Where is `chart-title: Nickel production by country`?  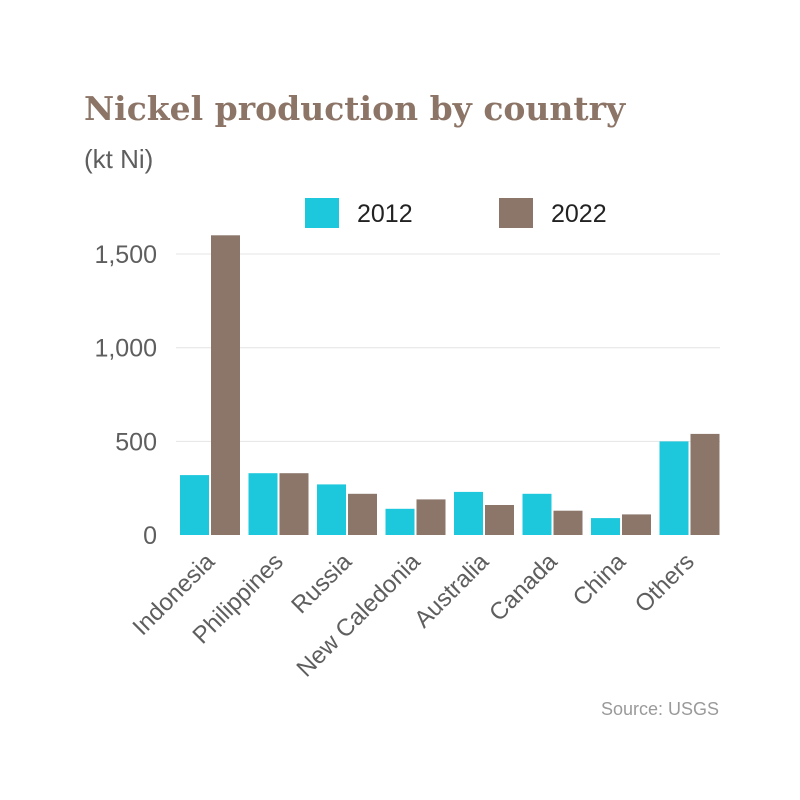 chart-title: Nickel production by country is located at coordinates (355, 108).